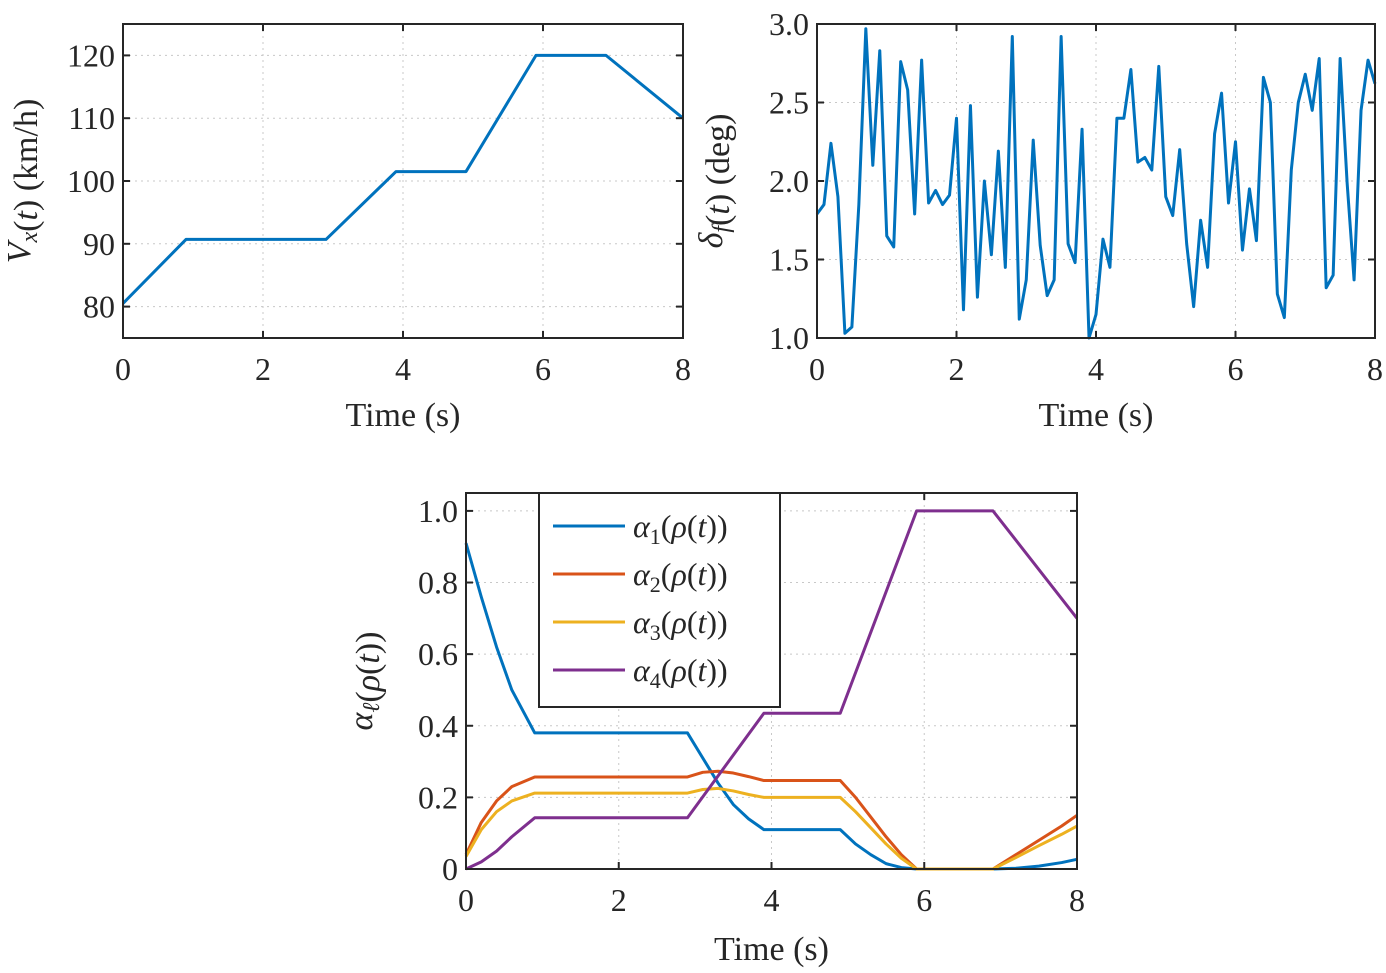  Describe the element at coordinates (438, 797) in the screenshot. I see `y-tick-label: 0.2` at that location.